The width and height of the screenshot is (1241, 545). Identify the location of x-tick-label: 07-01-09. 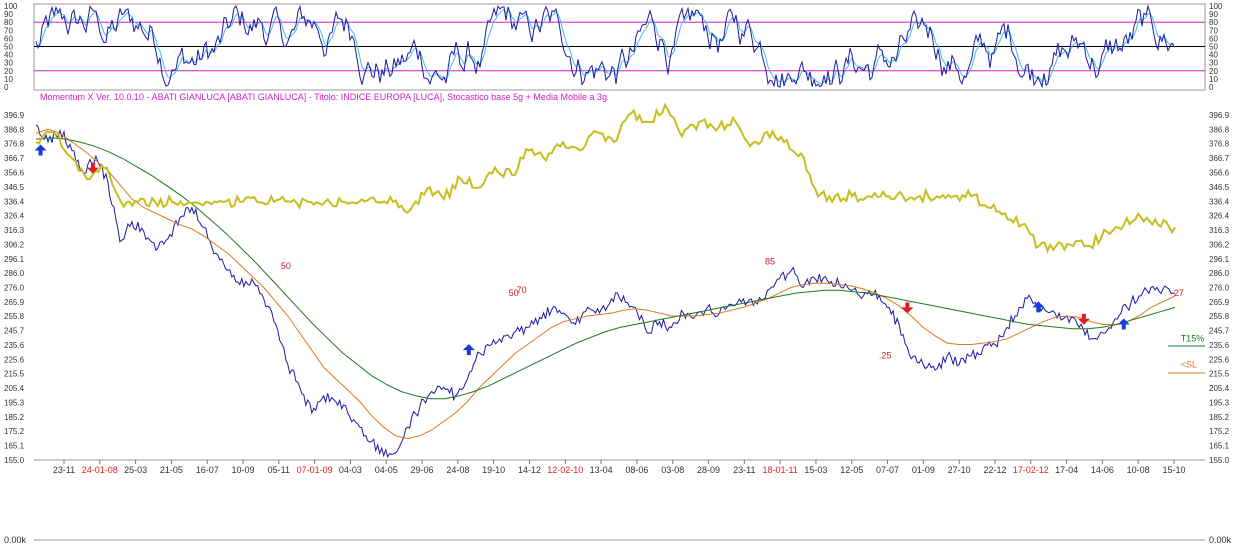
(315, 470).